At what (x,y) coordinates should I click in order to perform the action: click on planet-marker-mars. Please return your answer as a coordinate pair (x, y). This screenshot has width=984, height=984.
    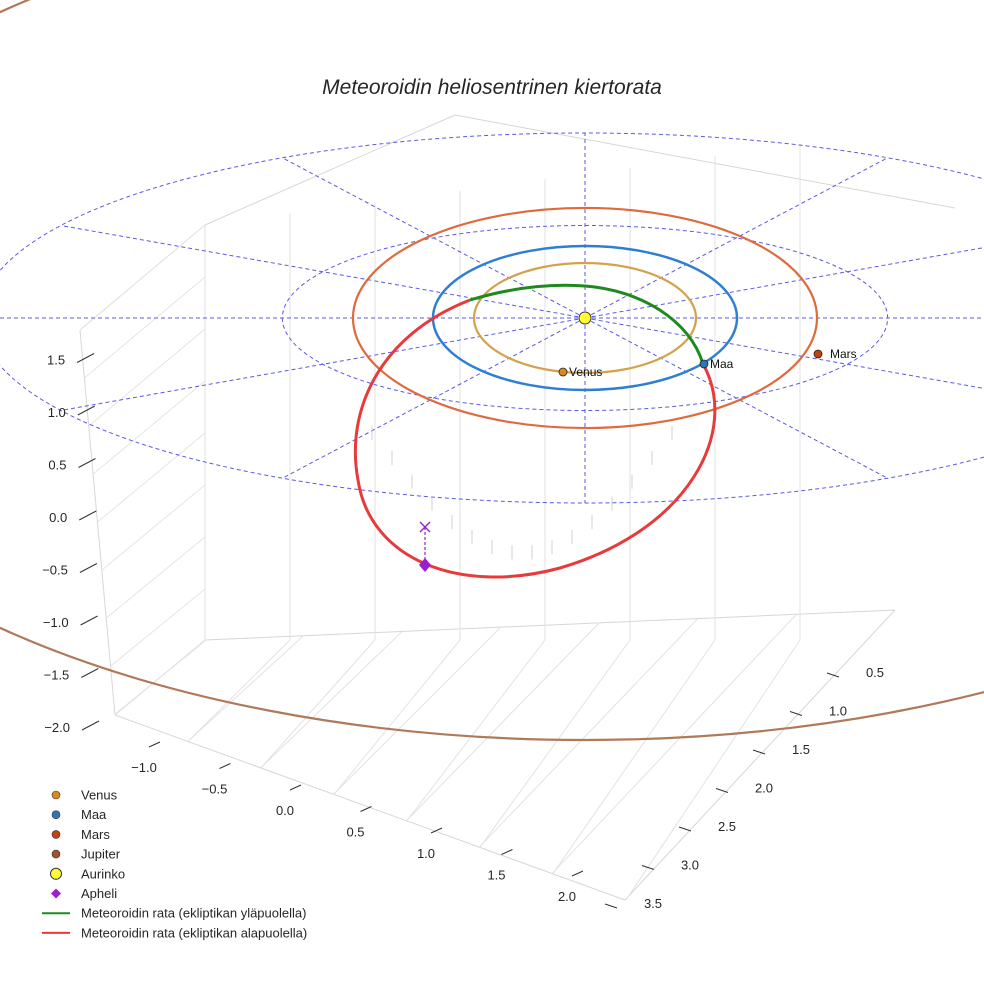
    Looking at the image, I should click on (818, 354).